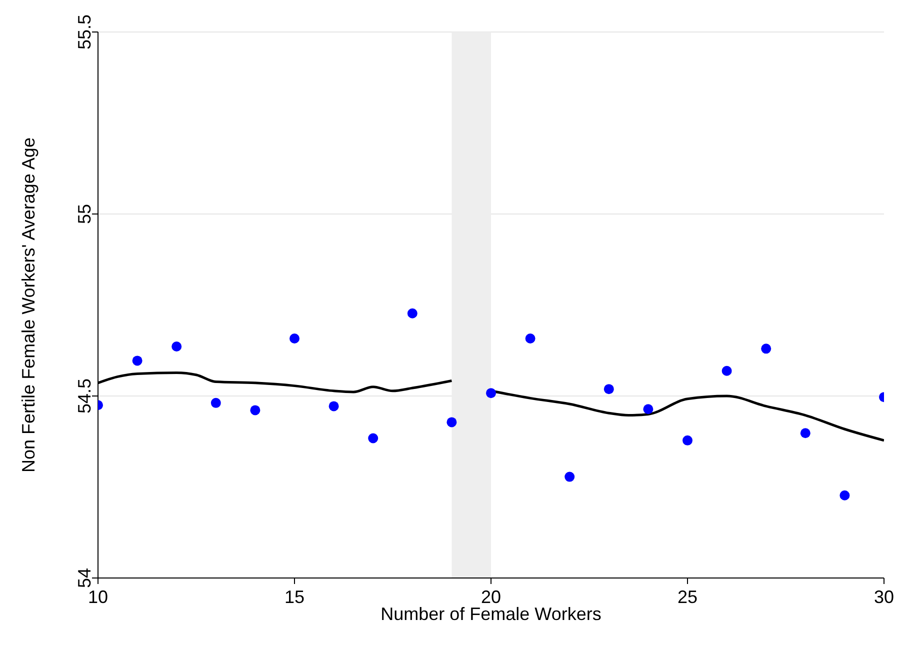  What do you see at coordinates (84, 578) in the screenshot?
I see `y-tick-label: 54` at bounding box center [84, 578].